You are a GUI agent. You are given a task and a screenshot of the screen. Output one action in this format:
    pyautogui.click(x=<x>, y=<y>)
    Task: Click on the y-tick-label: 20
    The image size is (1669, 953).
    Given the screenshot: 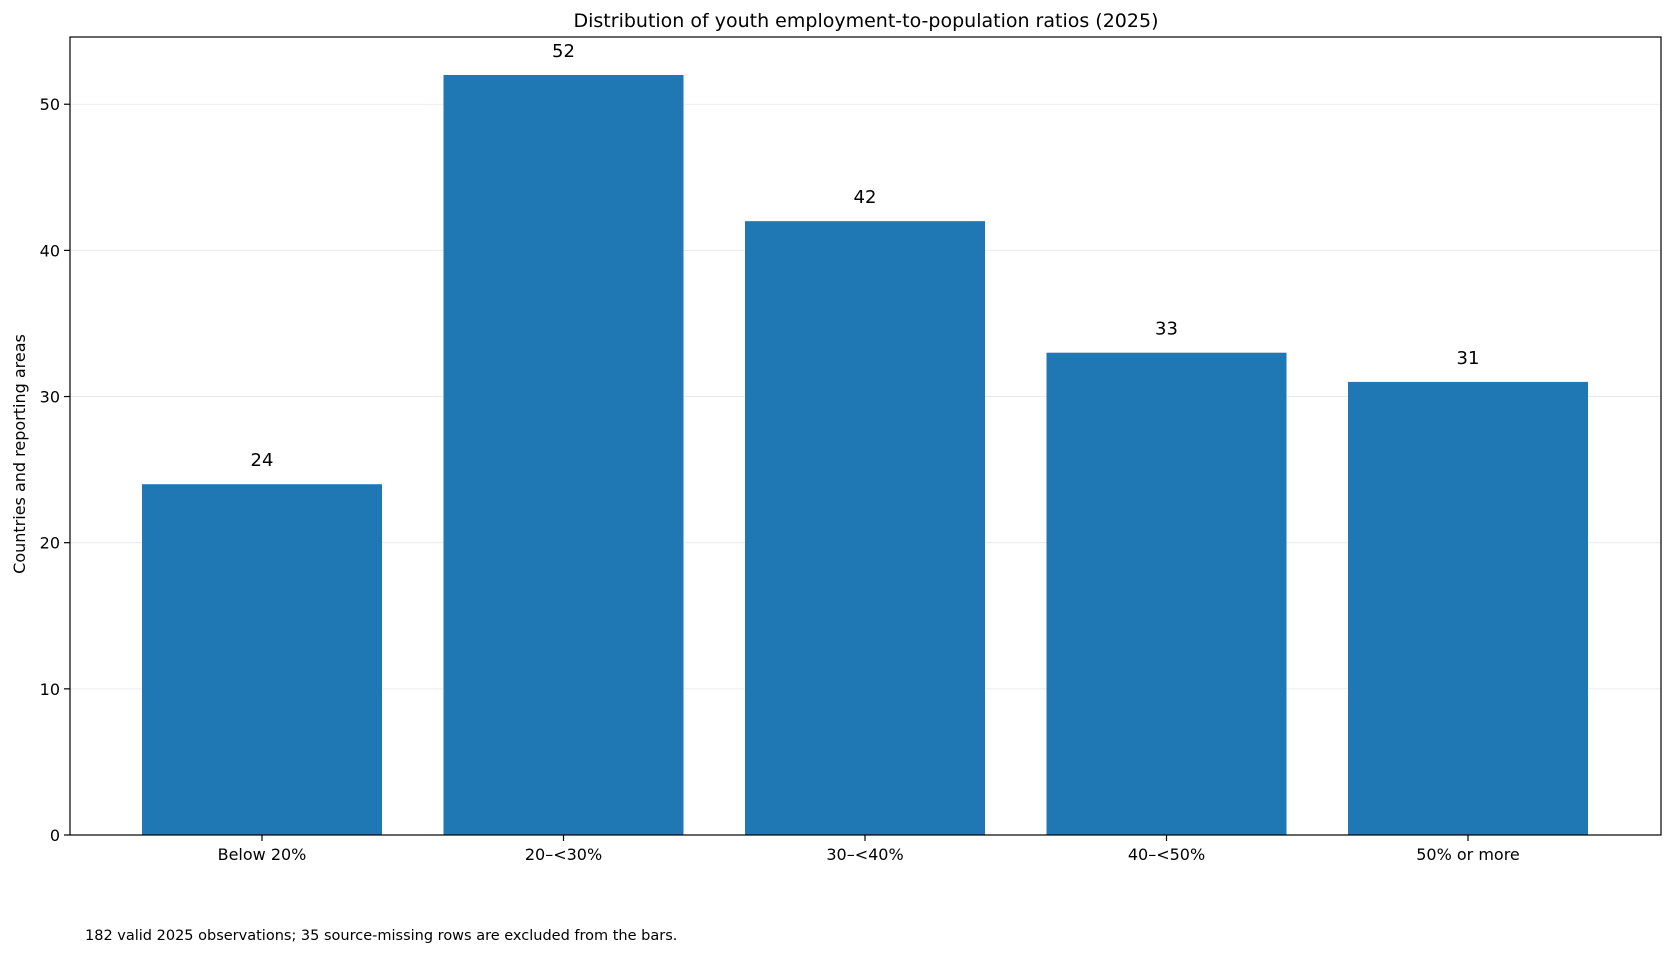 What is the action you would take?
    pyautogui.click(x=50, y=543)
    